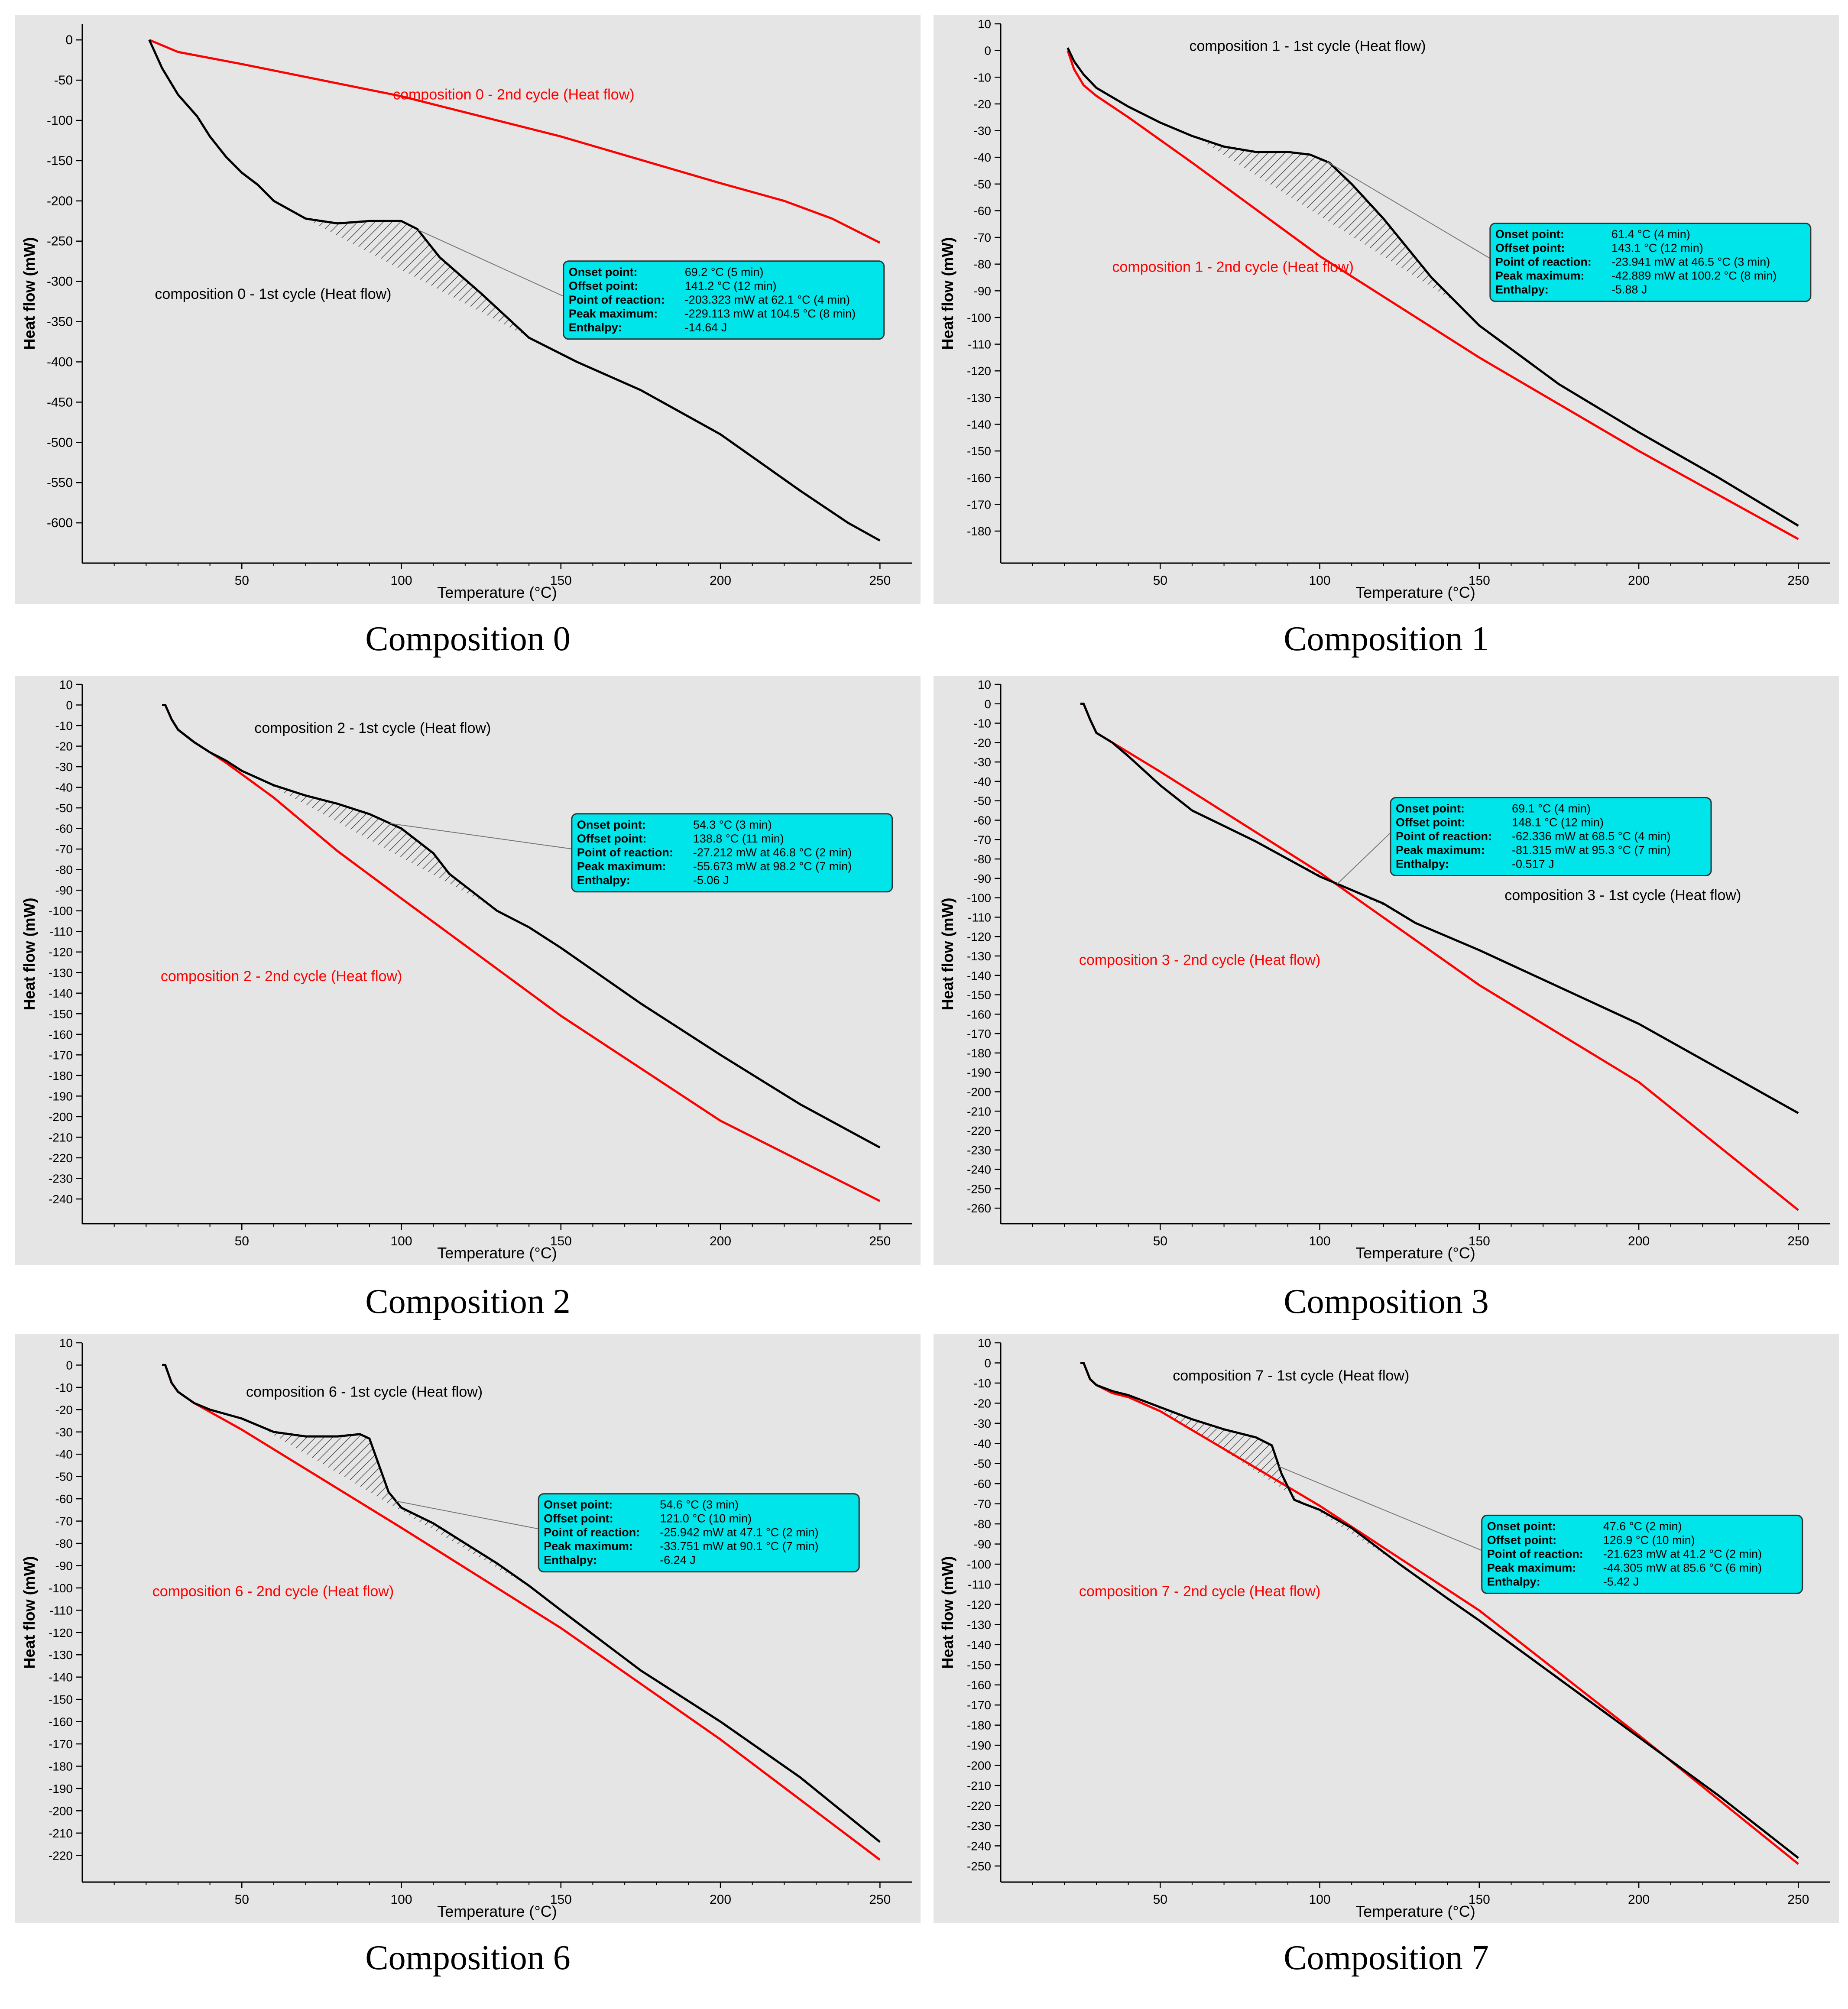  What do you see at coordinates (273, 294) in the screenshot?
I see `series-label-1st-cycle: composition 0 - 1st cycle (Heat flow)` at bounding box center [273, 294].